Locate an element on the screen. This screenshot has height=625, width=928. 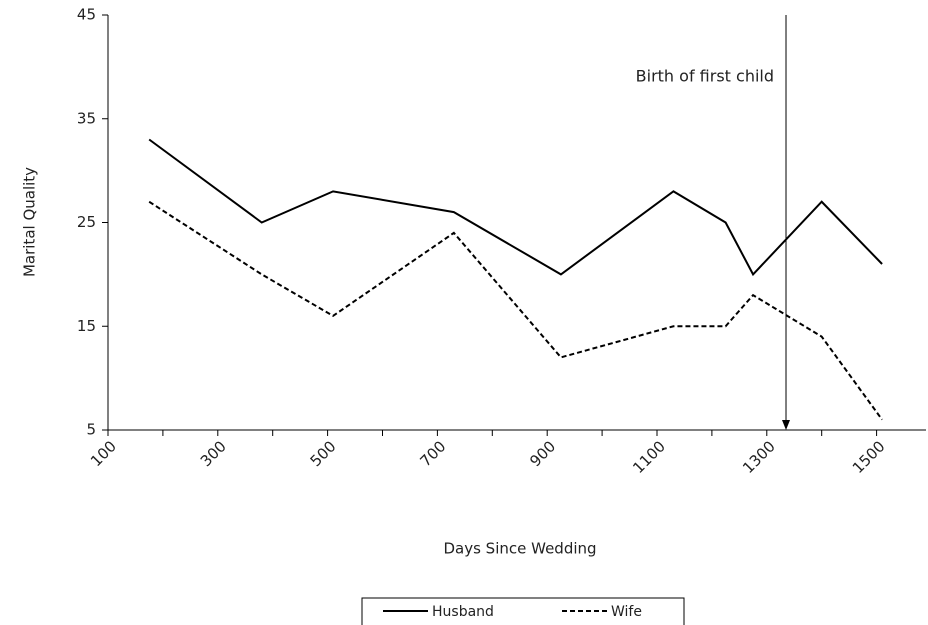
x-tick-label: 700 is located at coordinates (432, 453).